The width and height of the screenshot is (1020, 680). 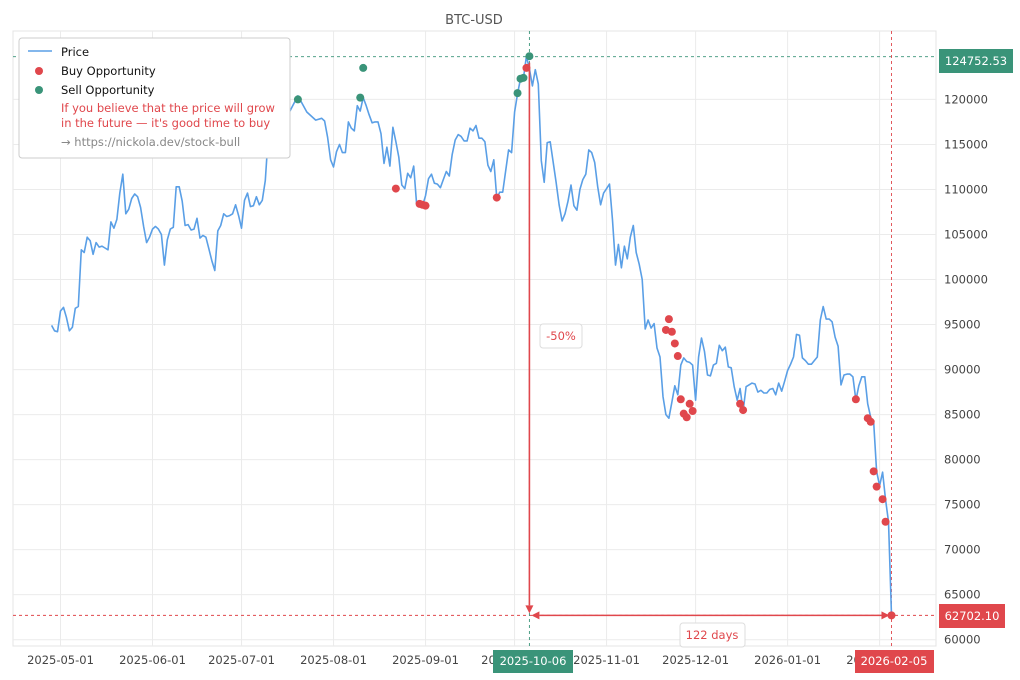 I want to click on max-price-text: 124752.53, so click(x=976, y=61).